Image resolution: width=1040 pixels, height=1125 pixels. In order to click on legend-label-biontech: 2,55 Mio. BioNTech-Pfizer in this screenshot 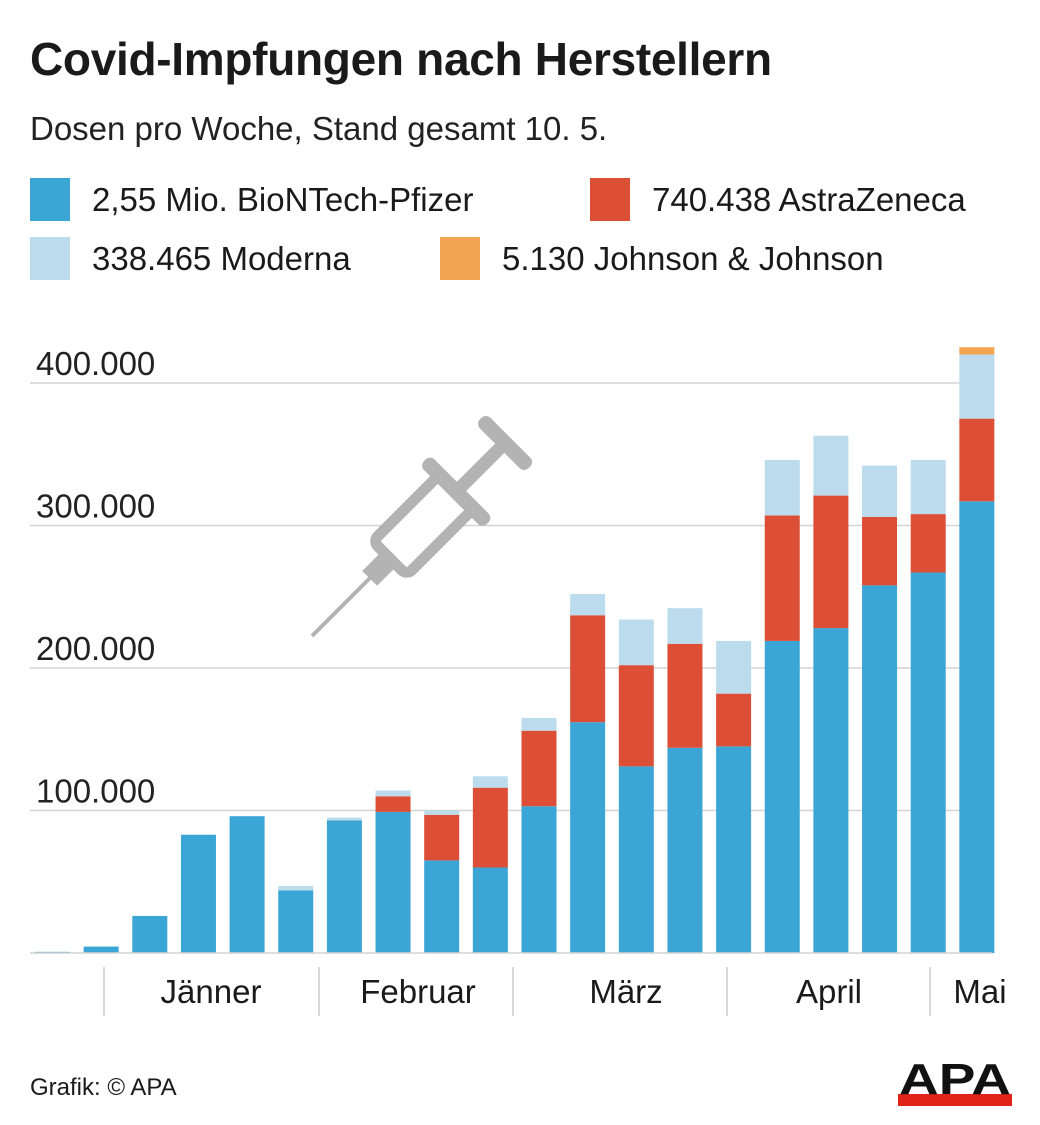, I will do `click(283, 199)`.